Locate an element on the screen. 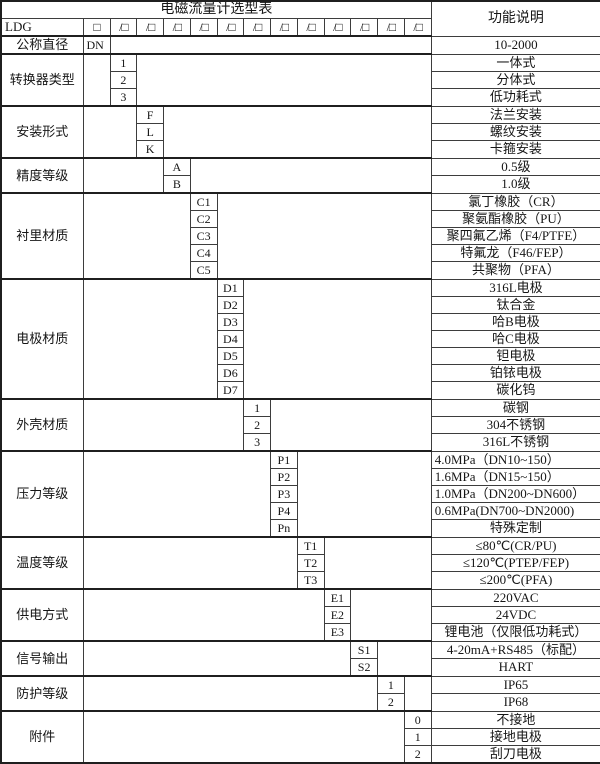  option-desc-cell: 316L不锈钢 is located at coordinates (515, 442).